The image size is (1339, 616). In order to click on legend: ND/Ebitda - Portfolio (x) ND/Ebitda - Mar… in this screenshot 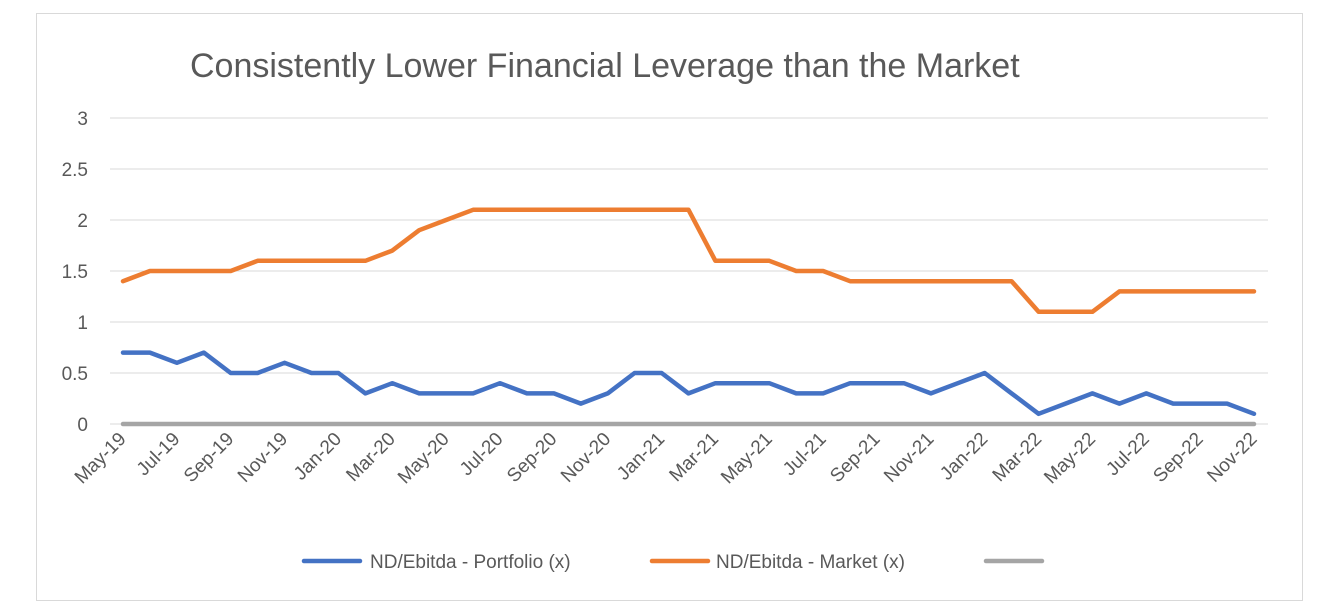, I will do `click(673, 562)`.